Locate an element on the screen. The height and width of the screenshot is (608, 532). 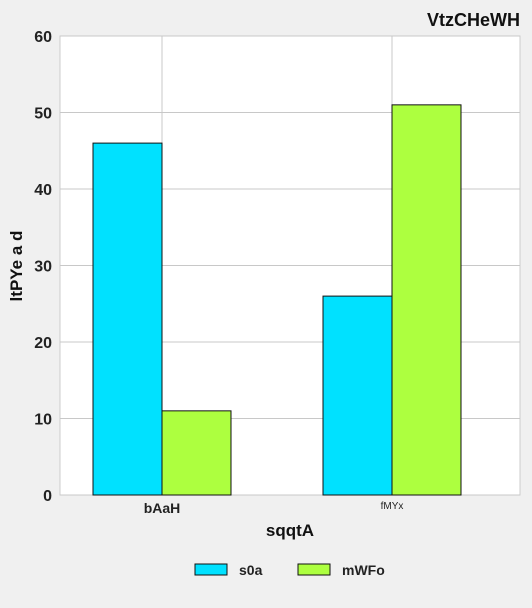
legend-swatch-mWFo is located at coordinates (314, 569).